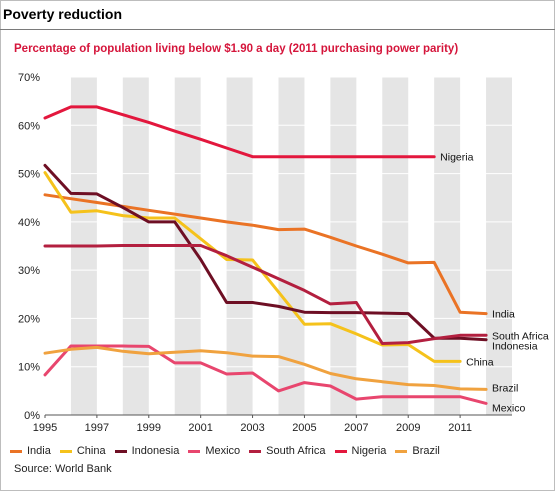  I want to click on end-label-nigeria: Nigeria, so click(456, 158).